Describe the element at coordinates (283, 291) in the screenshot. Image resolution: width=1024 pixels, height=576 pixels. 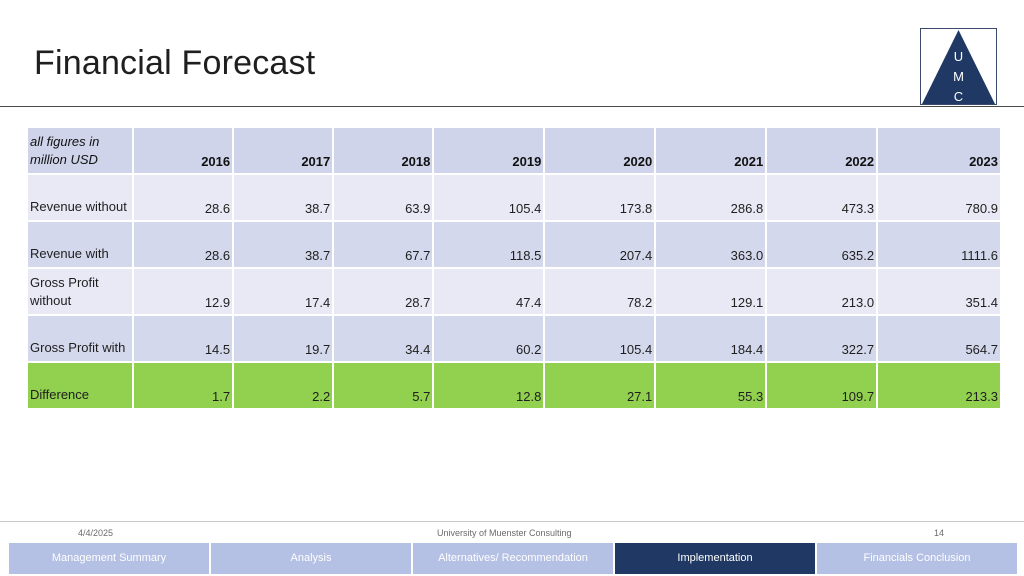
I see `table-cell: 17.4` at that location.